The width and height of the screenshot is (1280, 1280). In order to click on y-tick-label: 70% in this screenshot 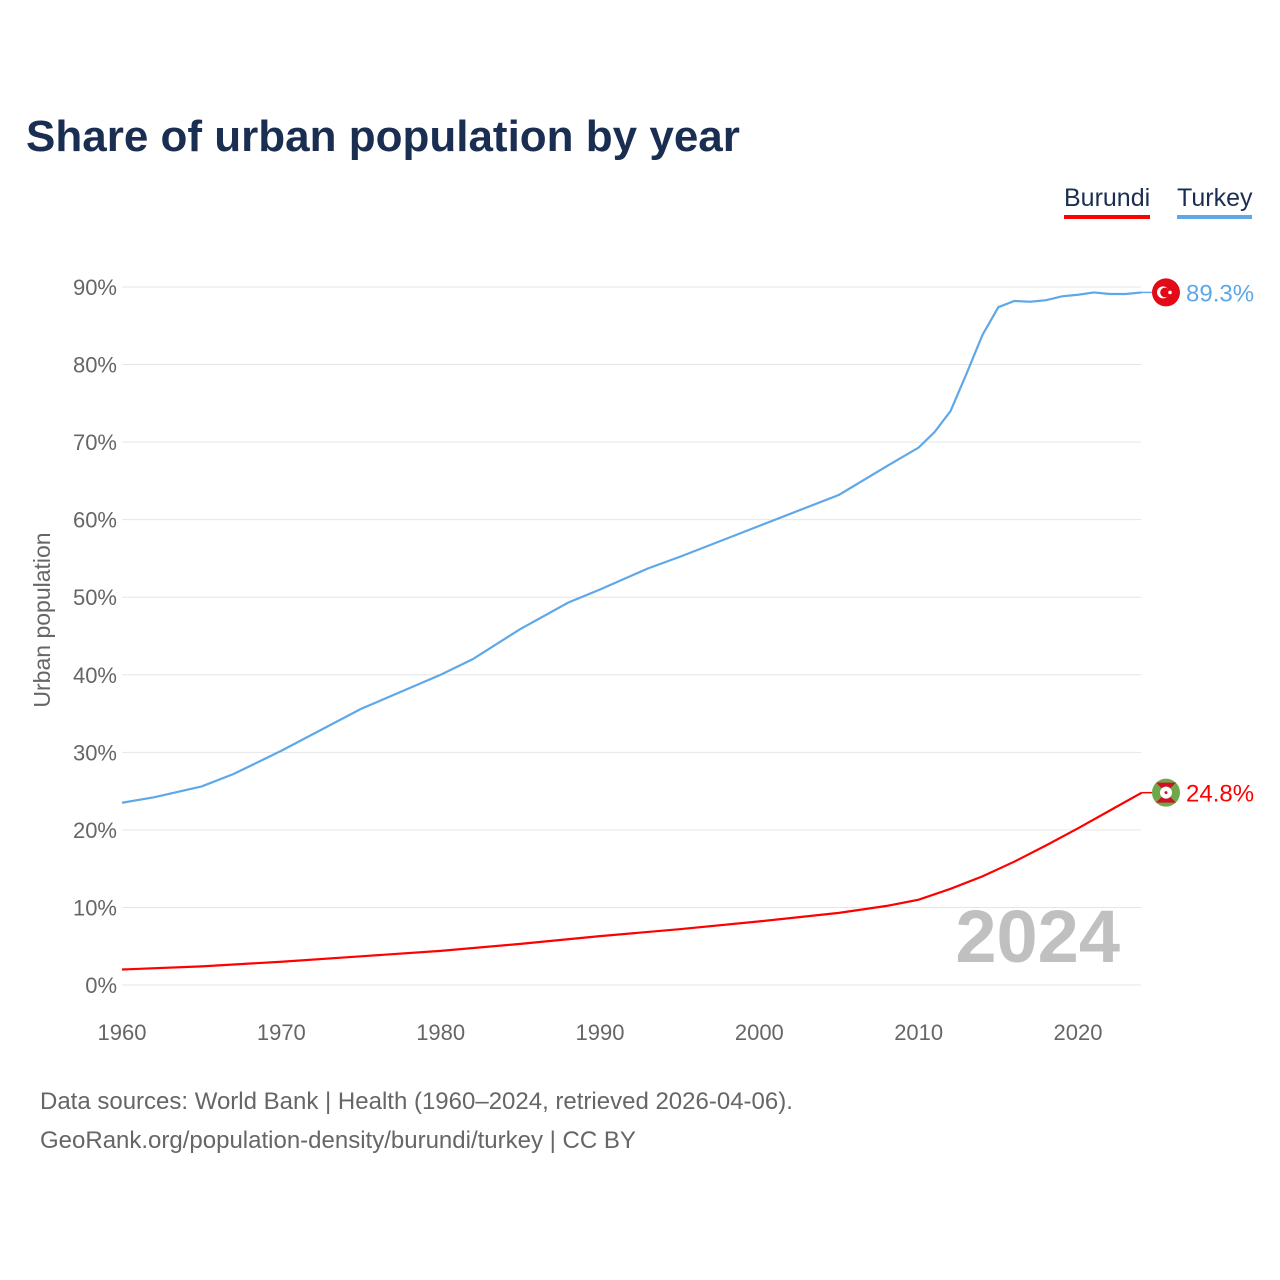, I will do `click(95, 442)`.